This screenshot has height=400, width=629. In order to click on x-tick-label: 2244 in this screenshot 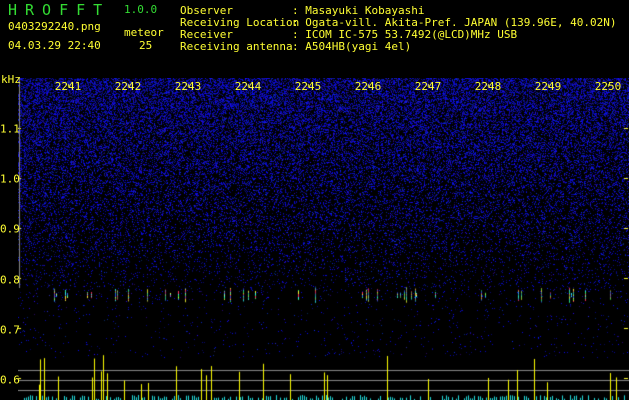, I will do `click(248, 86)`.